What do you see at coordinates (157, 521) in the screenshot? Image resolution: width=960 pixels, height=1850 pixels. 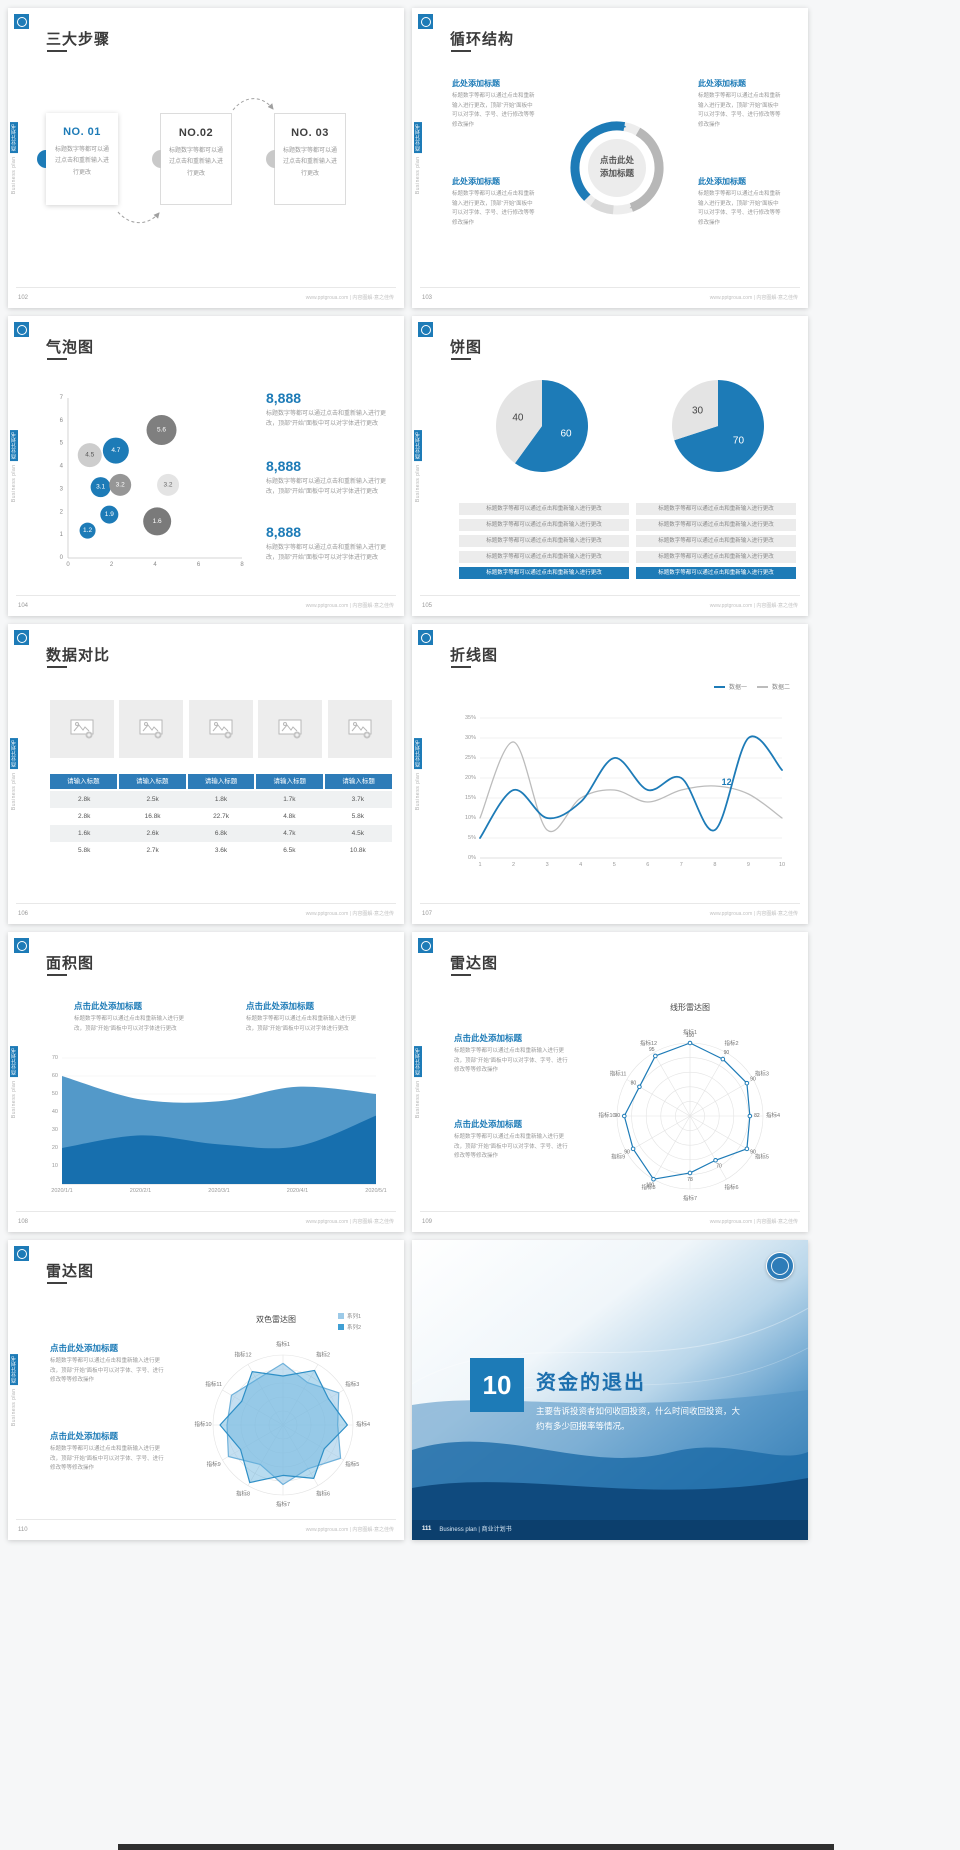 I see `svg-text: 1.6` at bounding box center [157, 521].